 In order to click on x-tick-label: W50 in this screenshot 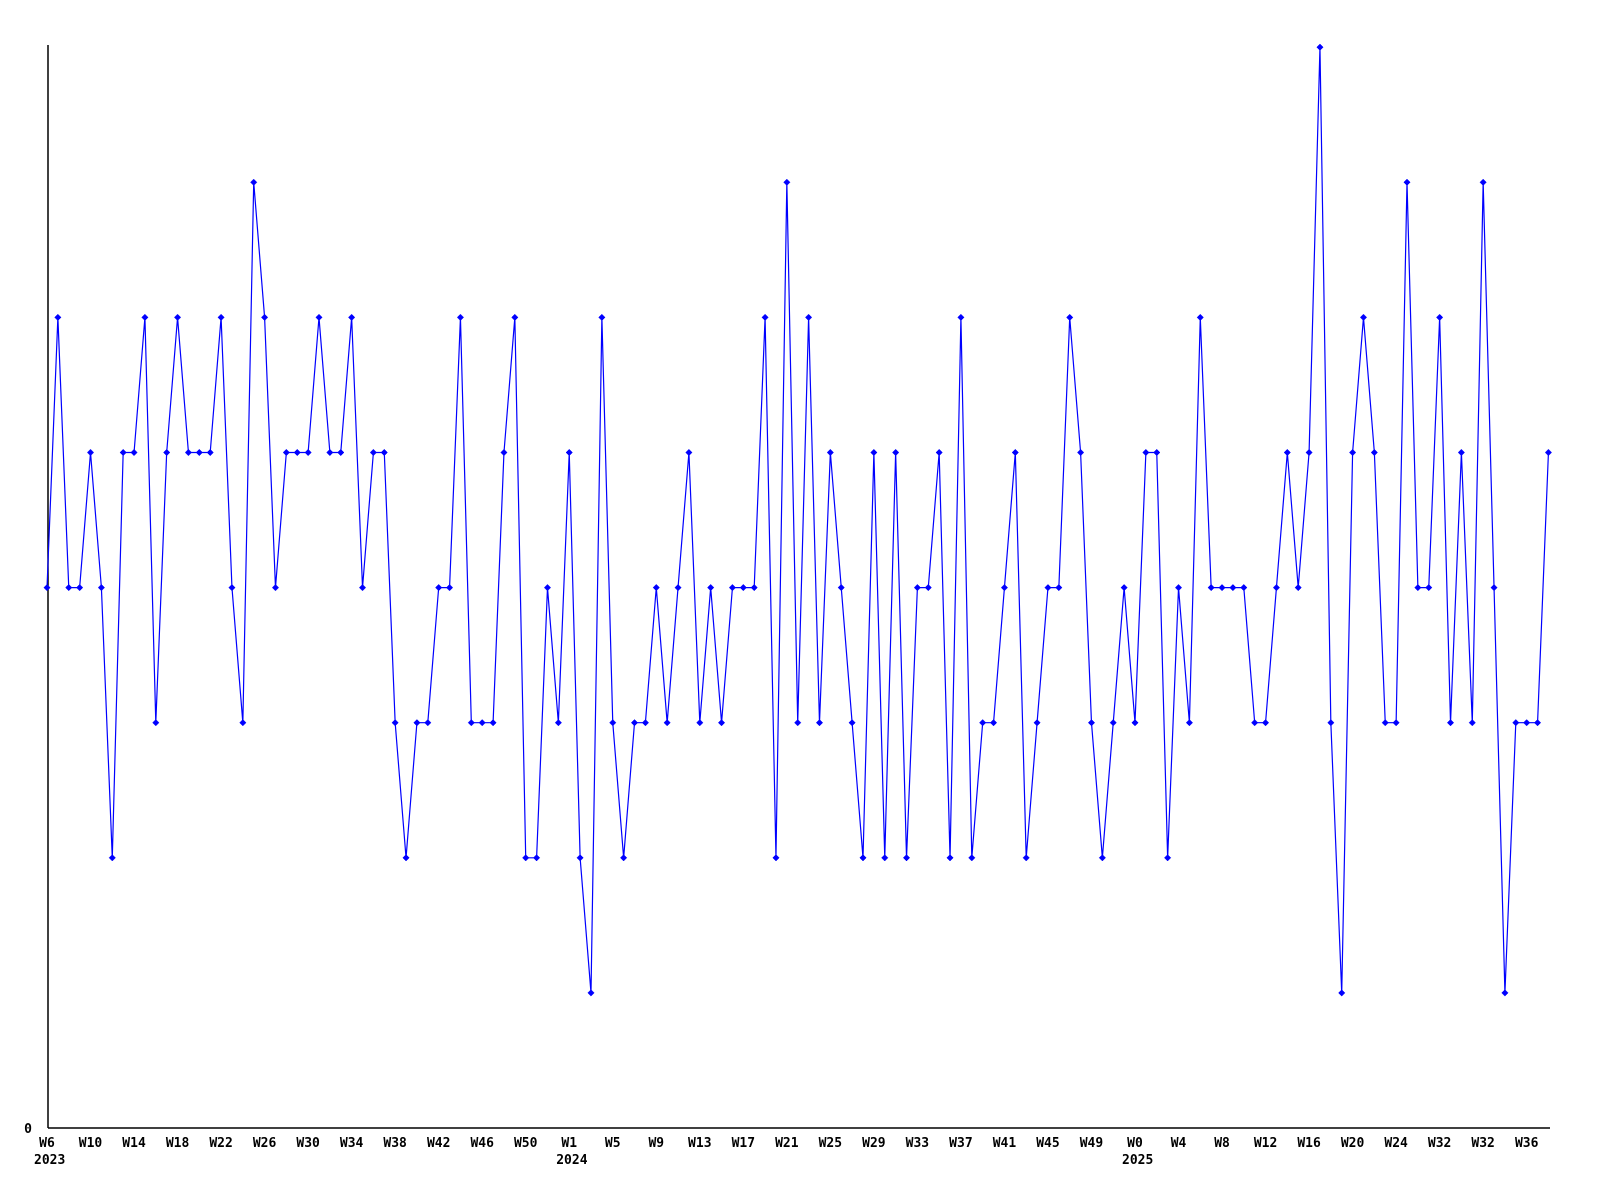, I will do `click(526, 1143)`.